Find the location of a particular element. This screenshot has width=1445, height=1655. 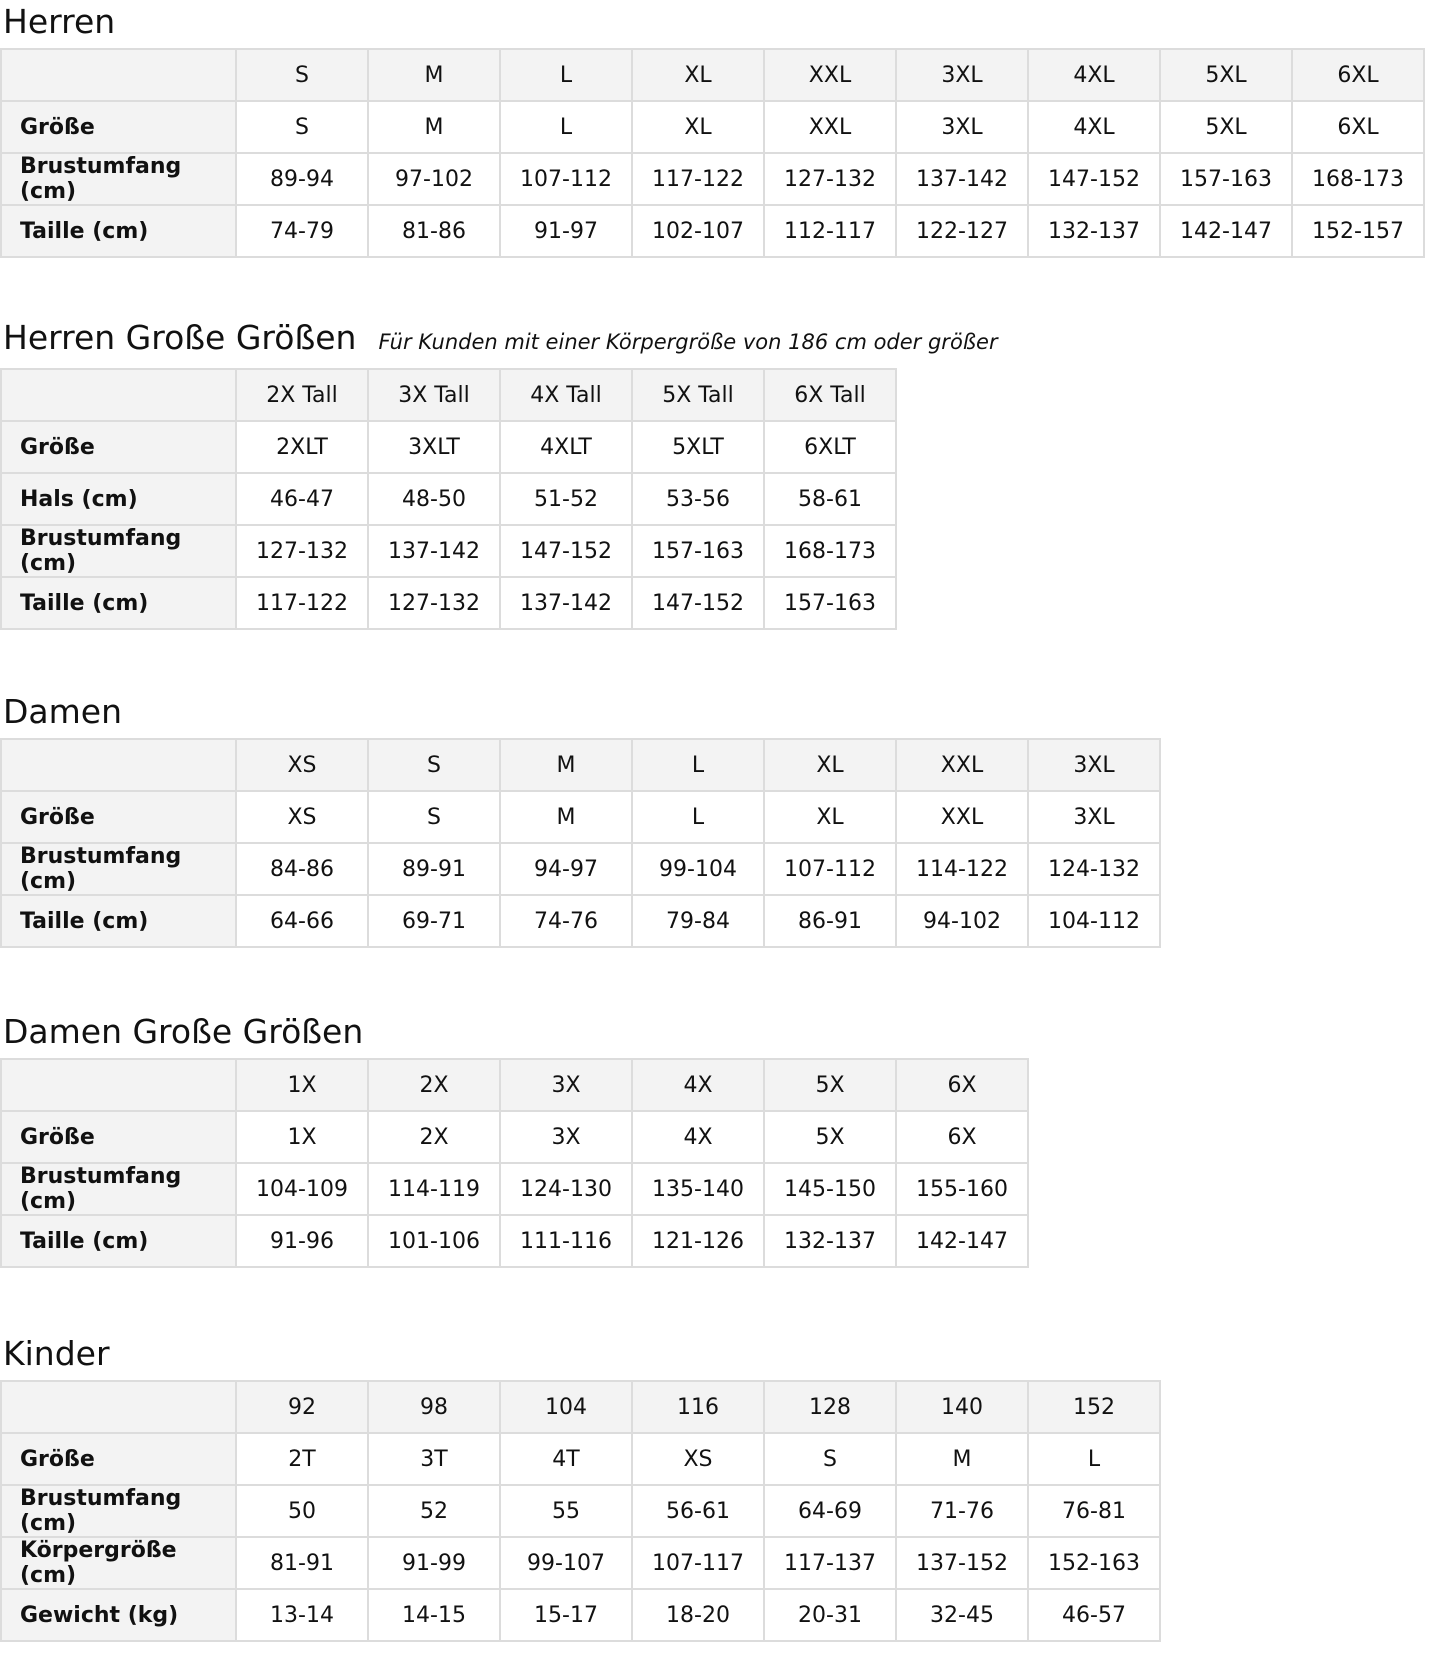

table-cell: 79-84 is located at coordinates (698, 921).